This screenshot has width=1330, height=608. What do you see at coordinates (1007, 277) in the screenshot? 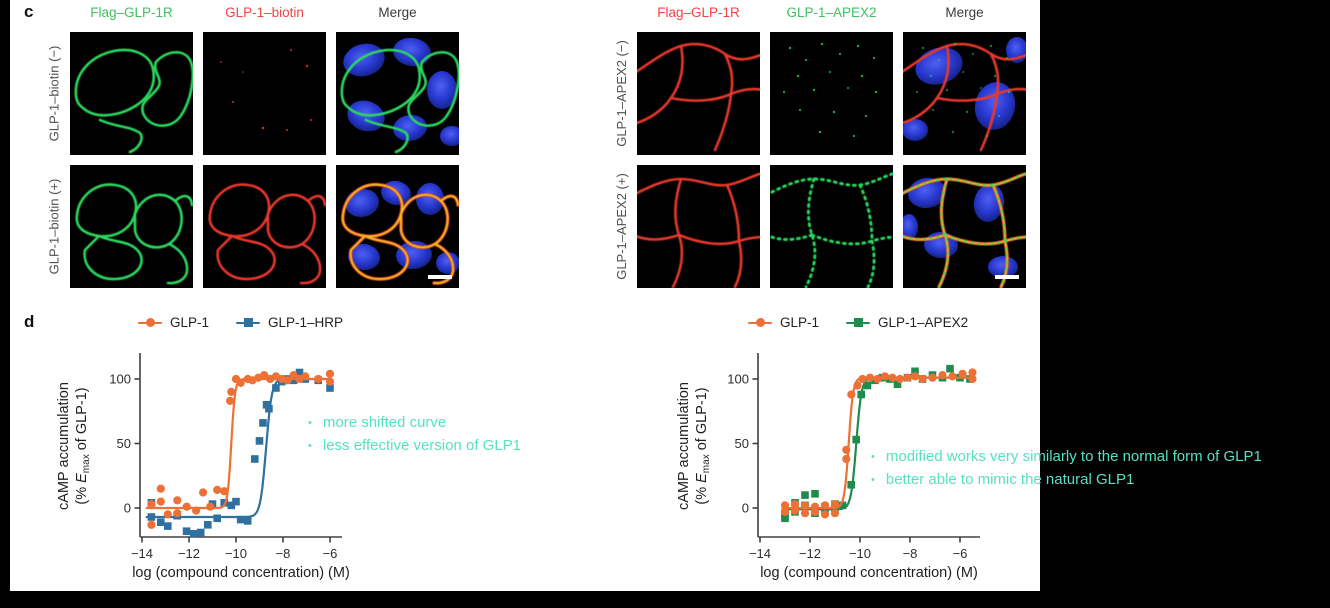
I see `scale-bar` at bounding box center [1007, 277].